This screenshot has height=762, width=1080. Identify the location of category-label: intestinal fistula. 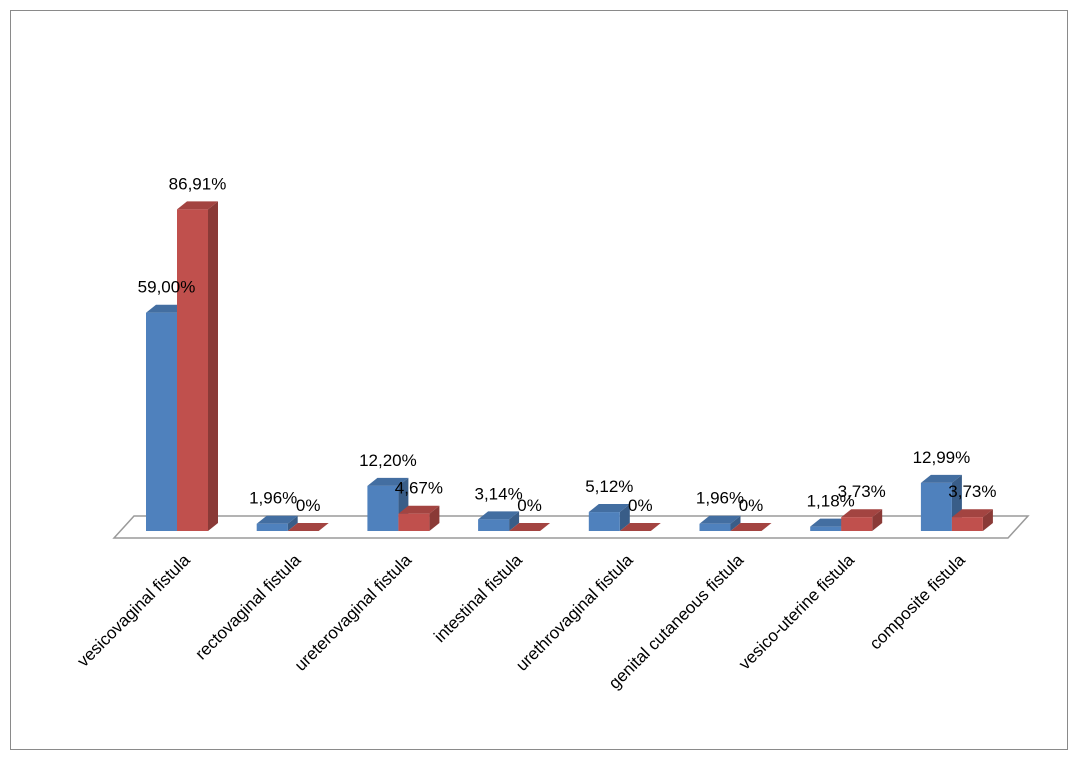
(478, 598).